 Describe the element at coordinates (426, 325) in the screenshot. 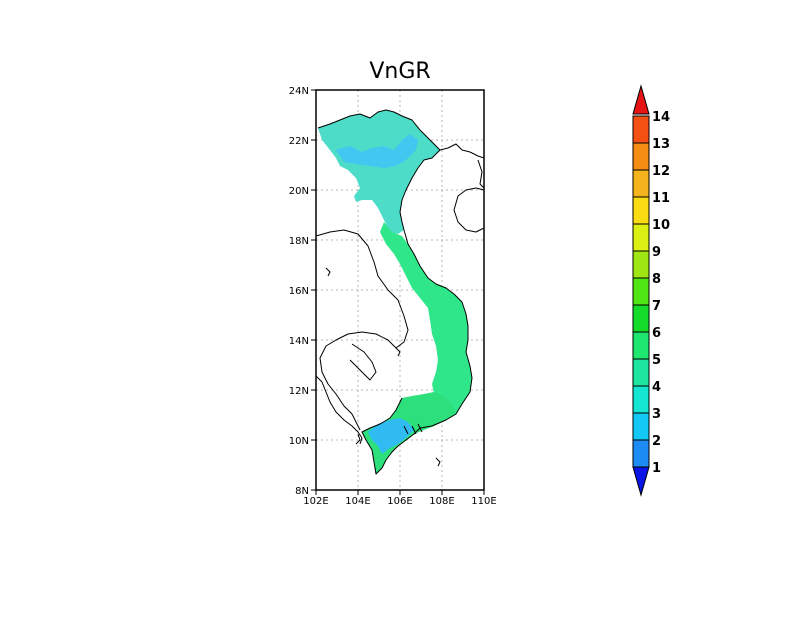

I see `field-central` at that location.